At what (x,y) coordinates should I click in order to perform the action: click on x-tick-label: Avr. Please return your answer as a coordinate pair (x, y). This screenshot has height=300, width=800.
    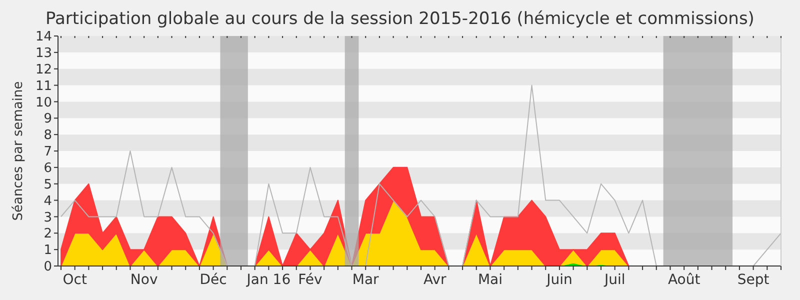
    Looking at the image, I should click on (434, 280).